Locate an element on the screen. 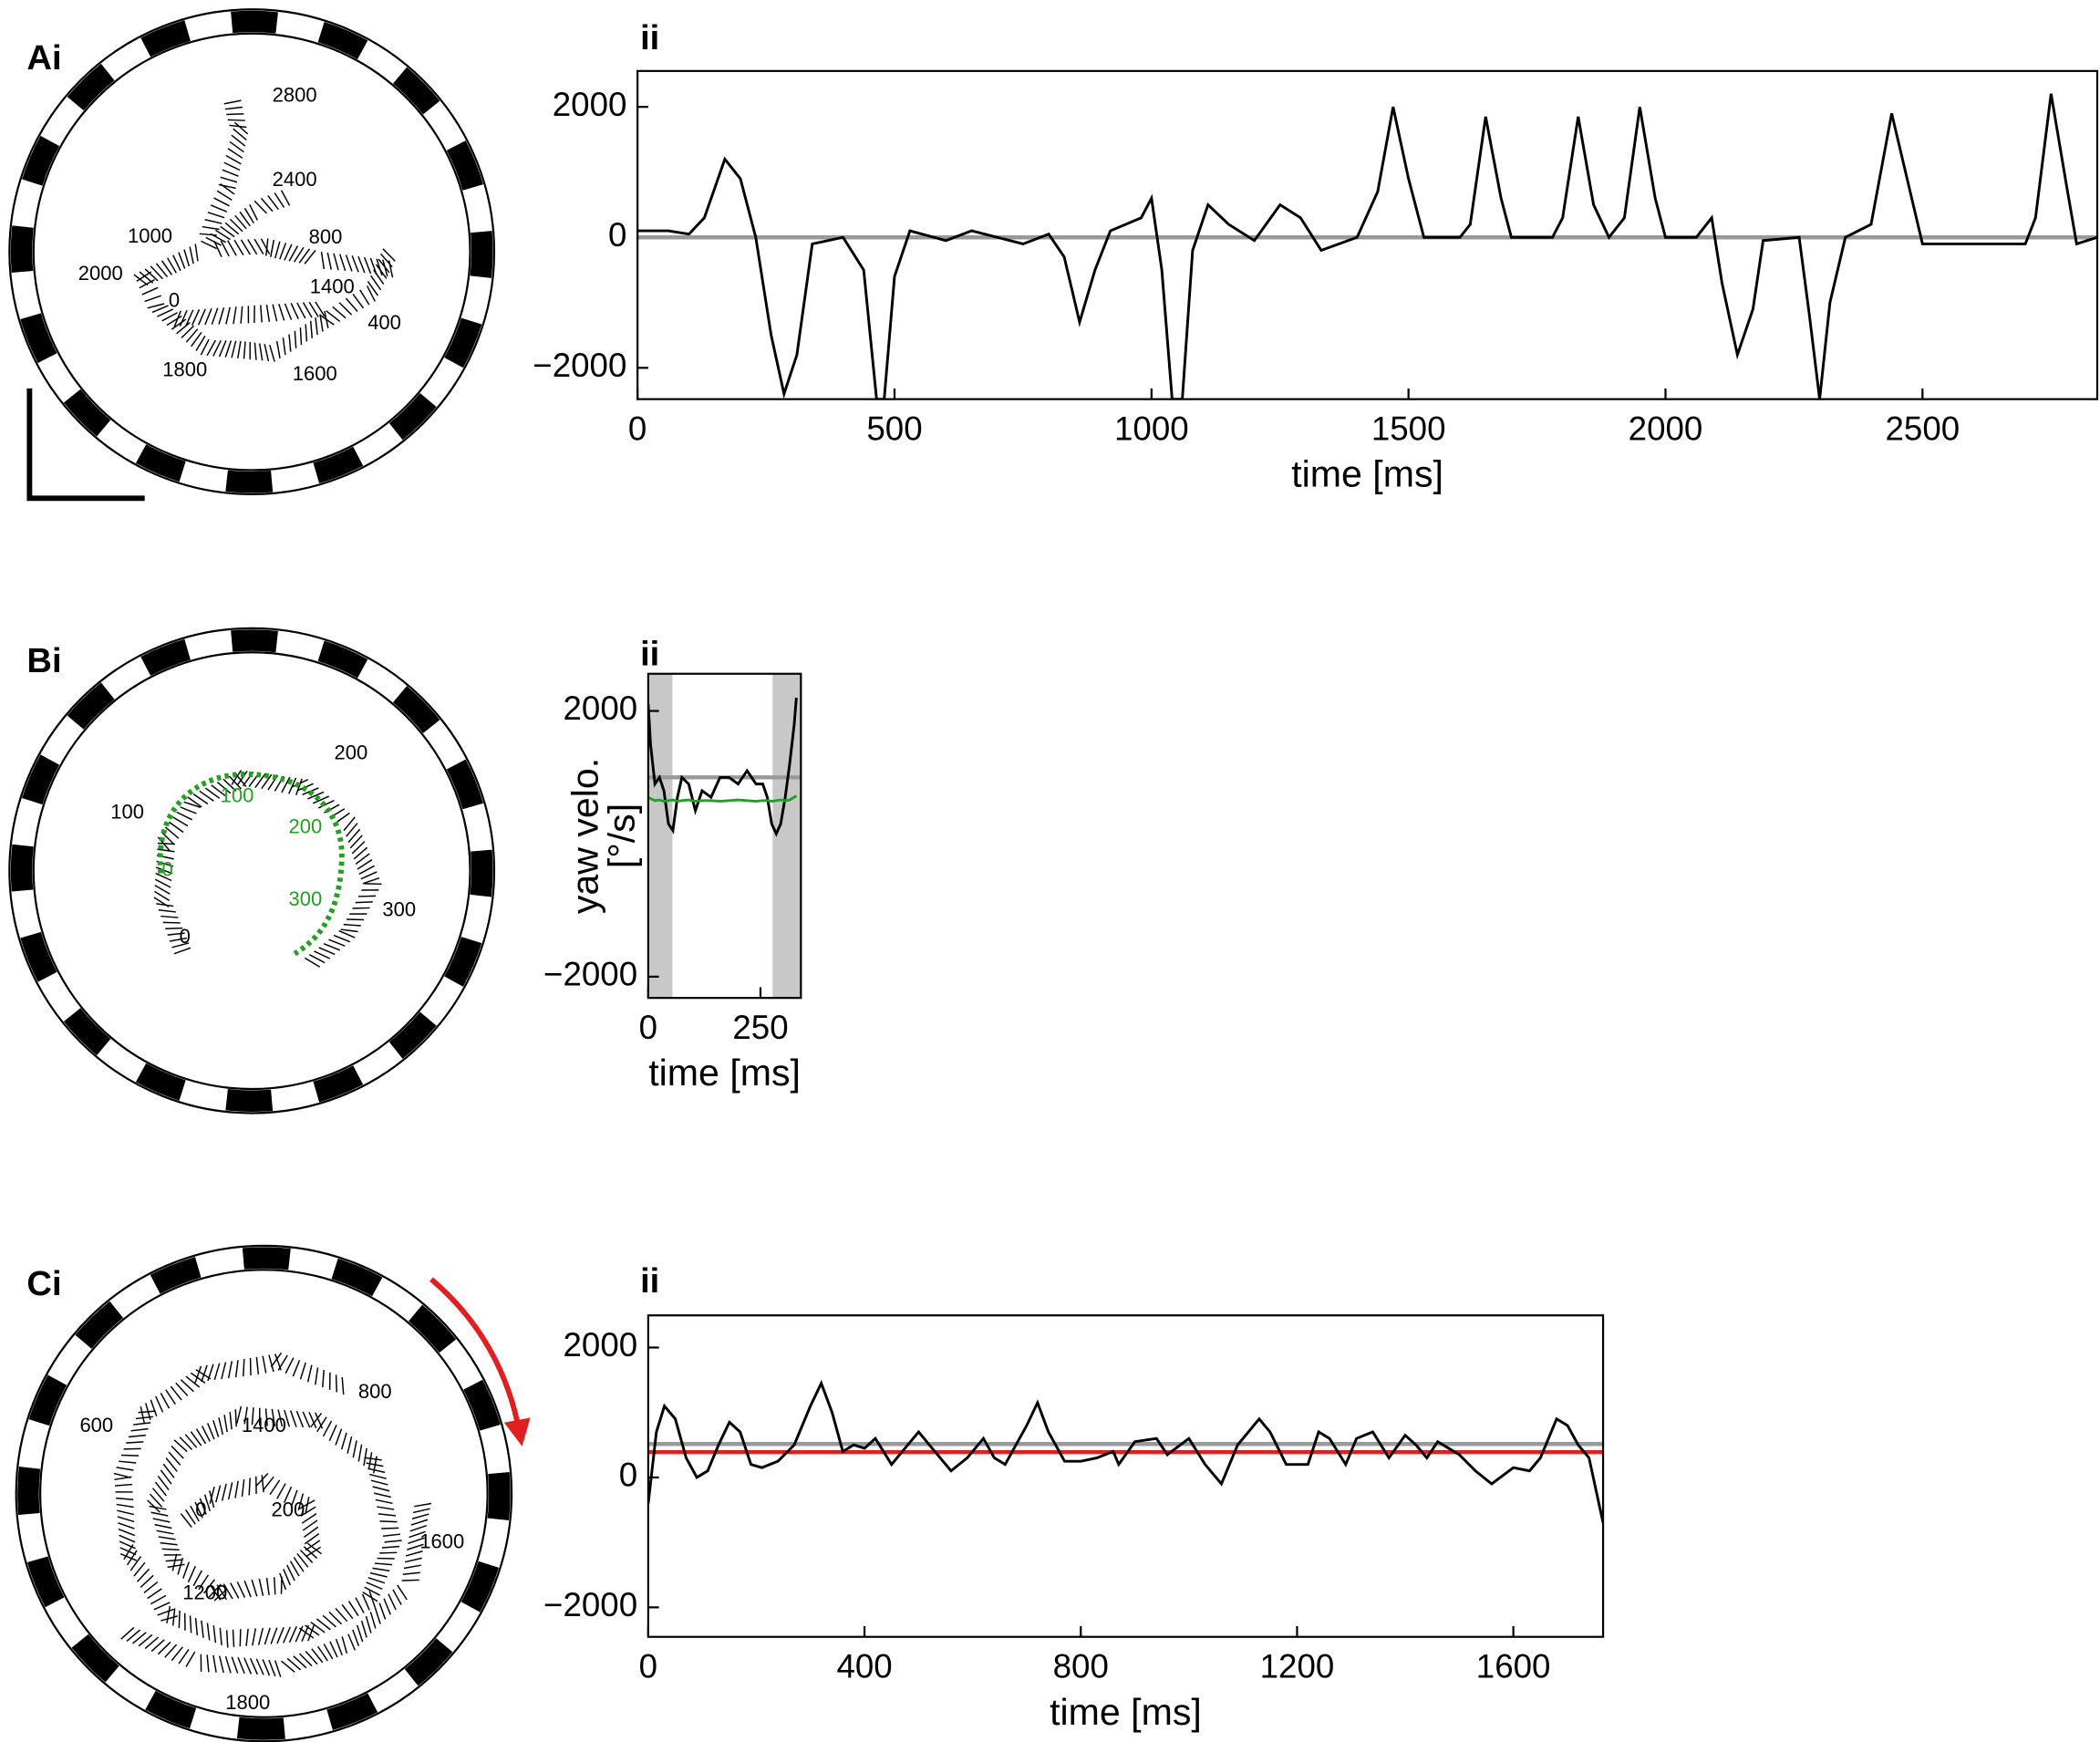 The height and width of the screenshot is (1742, 2100). x-tick-label: 1000 is located at coordinates (1151, 429).